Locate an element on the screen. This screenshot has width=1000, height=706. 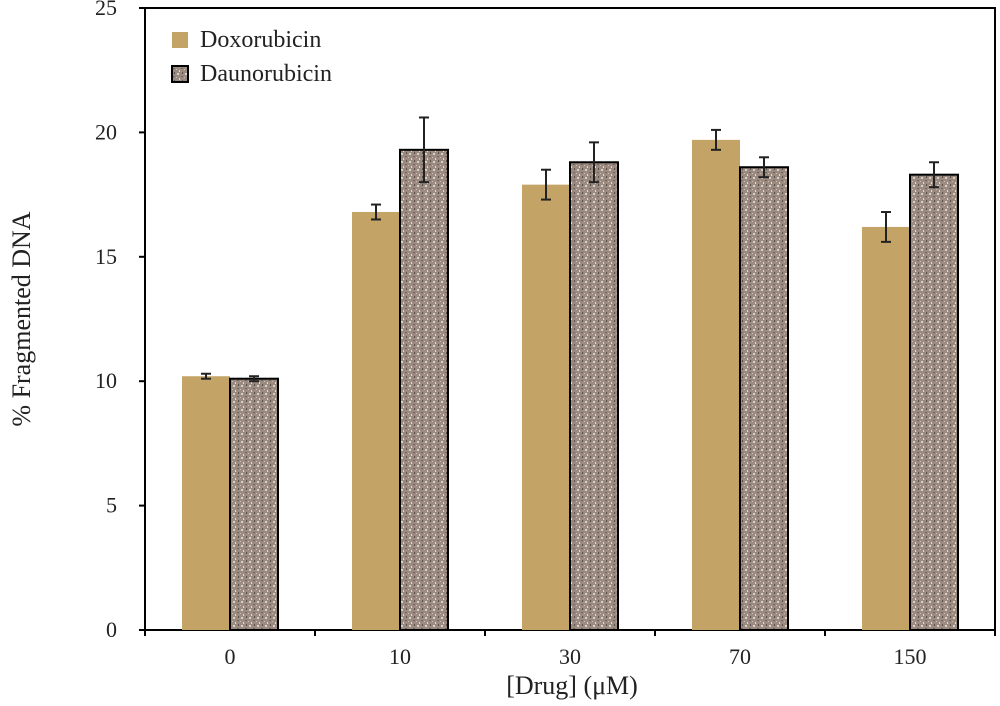
y-tick-label: 10 is located at coordinates (106, 380).